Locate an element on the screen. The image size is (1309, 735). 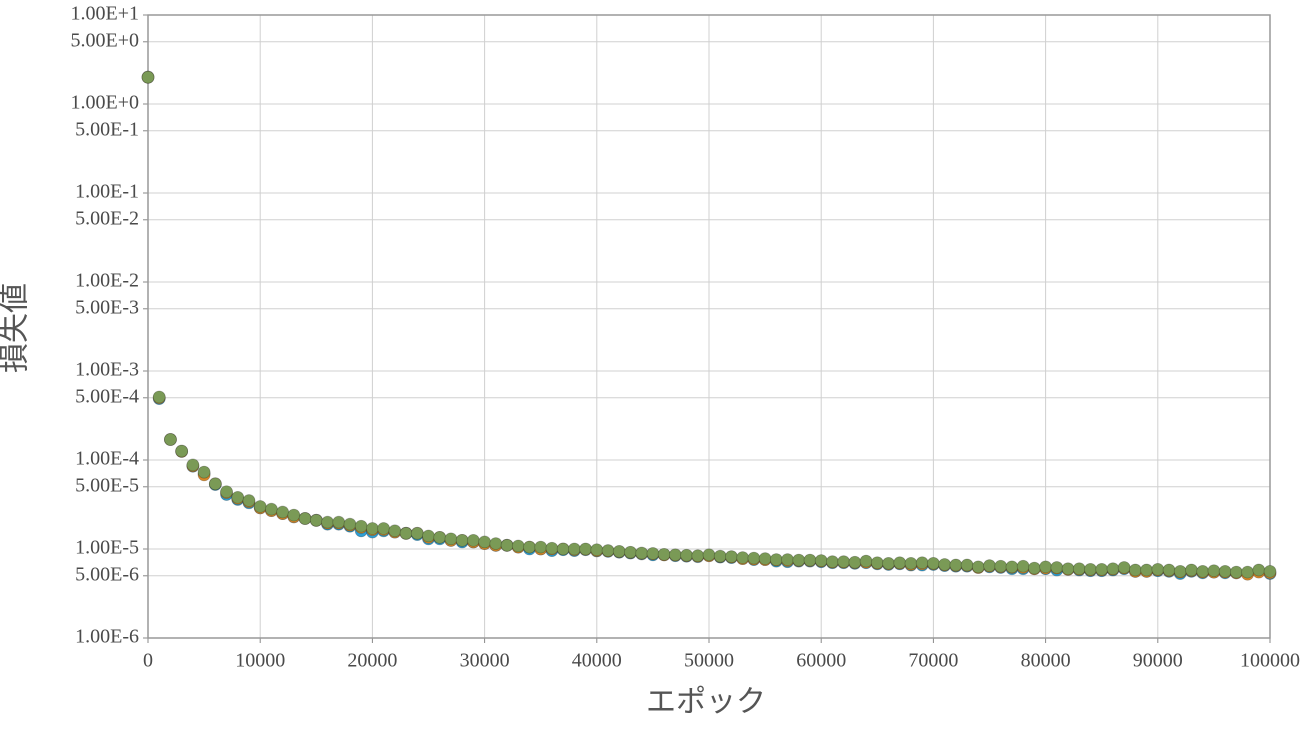
y-tick-label: 1.00E-1 is located at coordinates (107, 192).